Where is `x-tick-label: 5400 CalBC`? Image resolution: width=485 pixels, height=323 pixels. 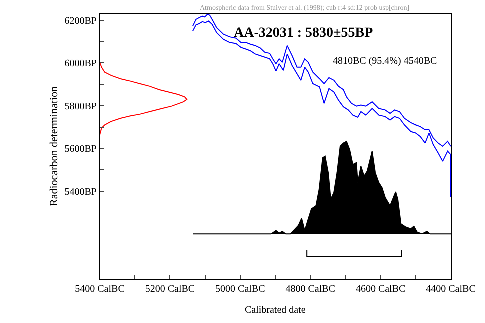
x-tick-label: 5400 CalBC is located at coordinates (100, 289).